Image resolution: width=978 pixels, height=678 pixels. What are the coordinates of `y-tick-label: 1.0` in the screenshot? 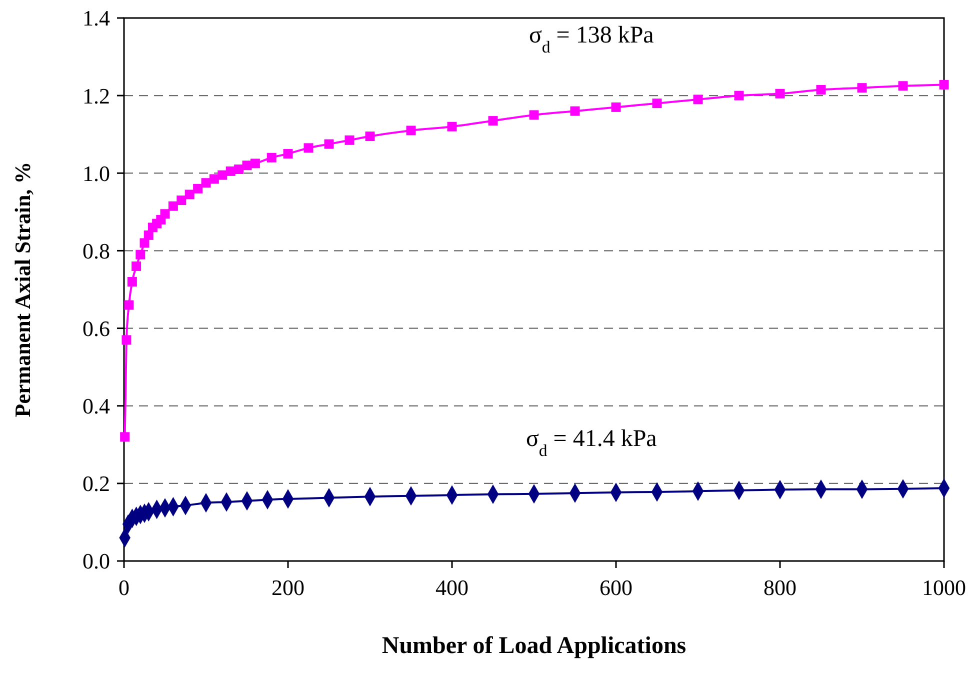 It's located at (96, 173).